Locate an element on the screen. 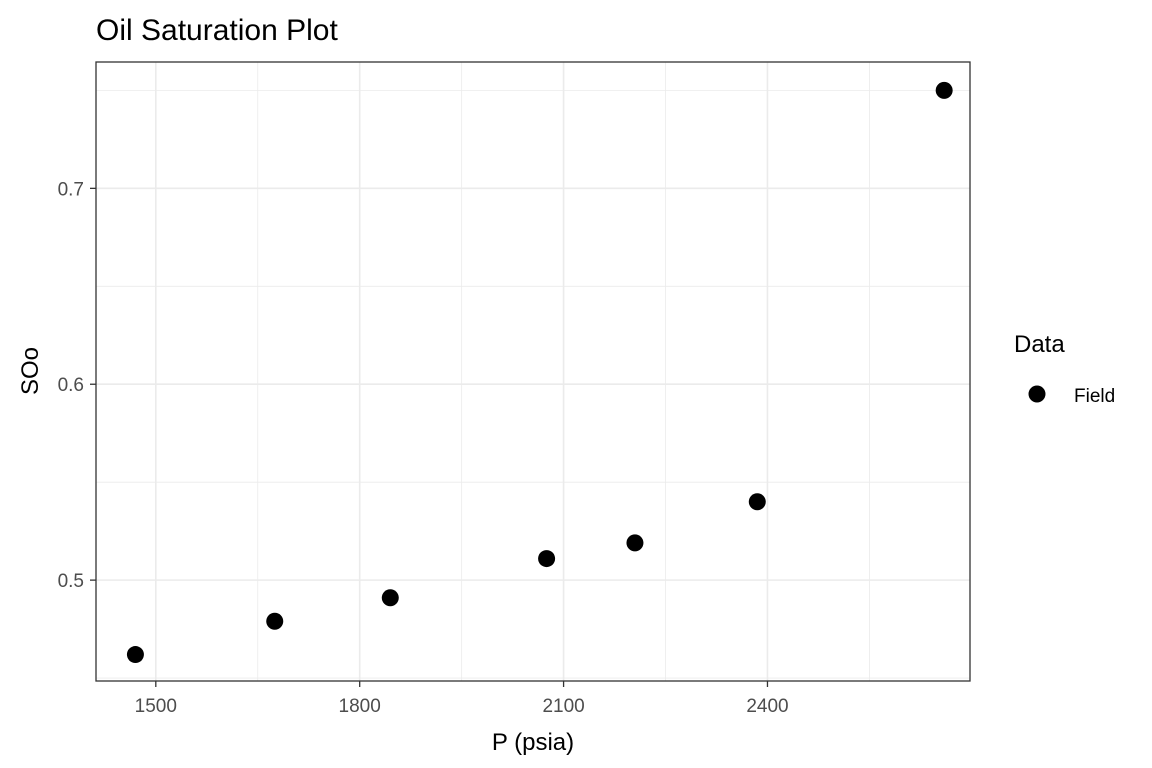 This screenshot has height=768, width=1152. chart-title: Oil Saturation Plot is located at coordinates (217, 30).